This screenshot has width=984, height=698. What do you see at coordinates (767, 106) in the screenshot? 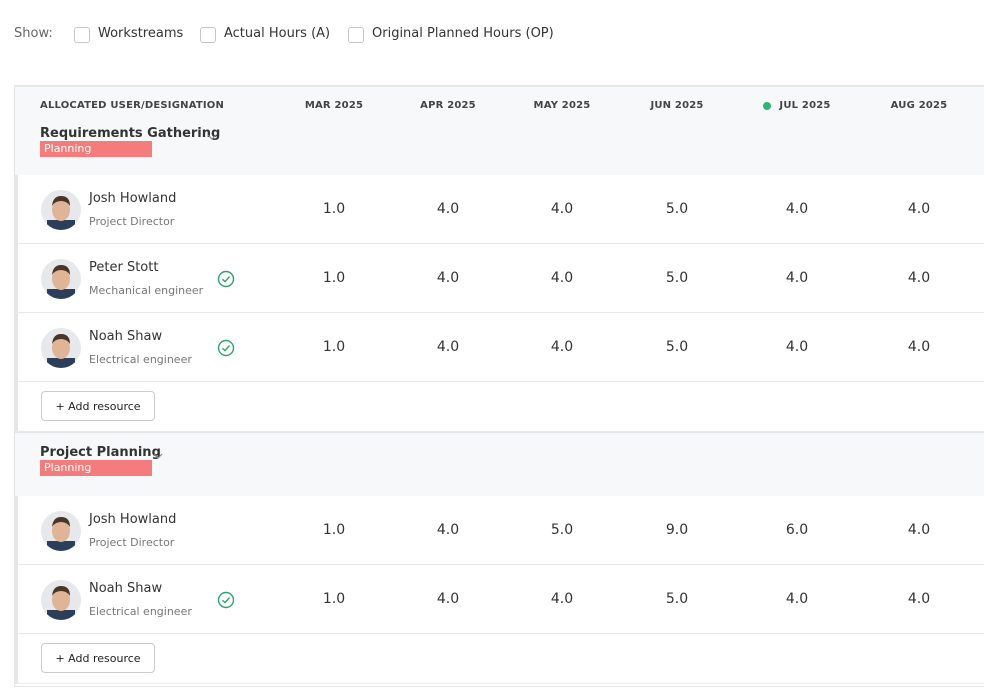
I see `current-month-dot` at bounding box center [767, 106].